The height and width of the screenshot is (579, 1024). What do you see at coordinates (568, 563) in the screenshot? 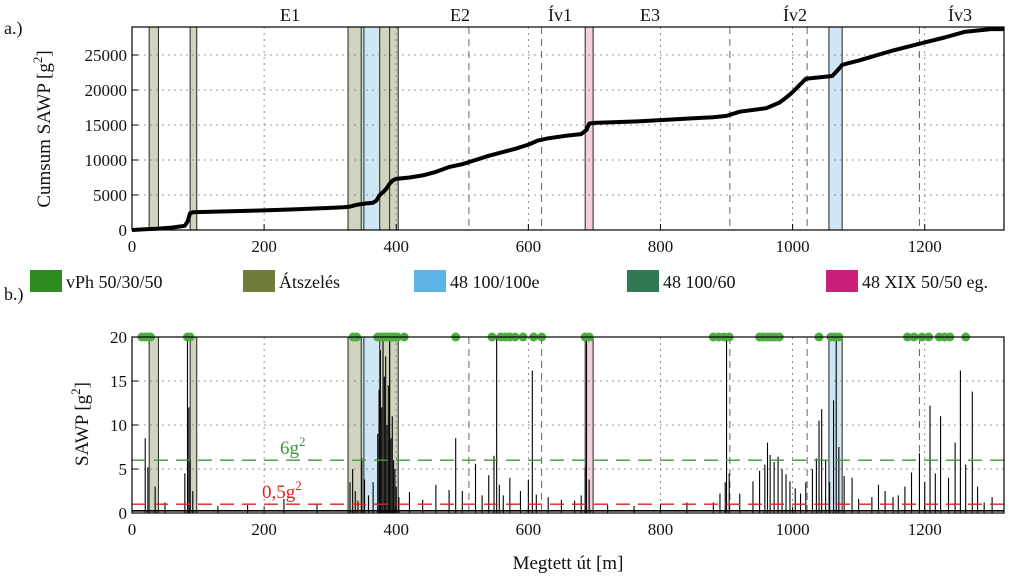
I see `panel-b-xlabel: Megtett út [m]` at bounding box center [568, 563].